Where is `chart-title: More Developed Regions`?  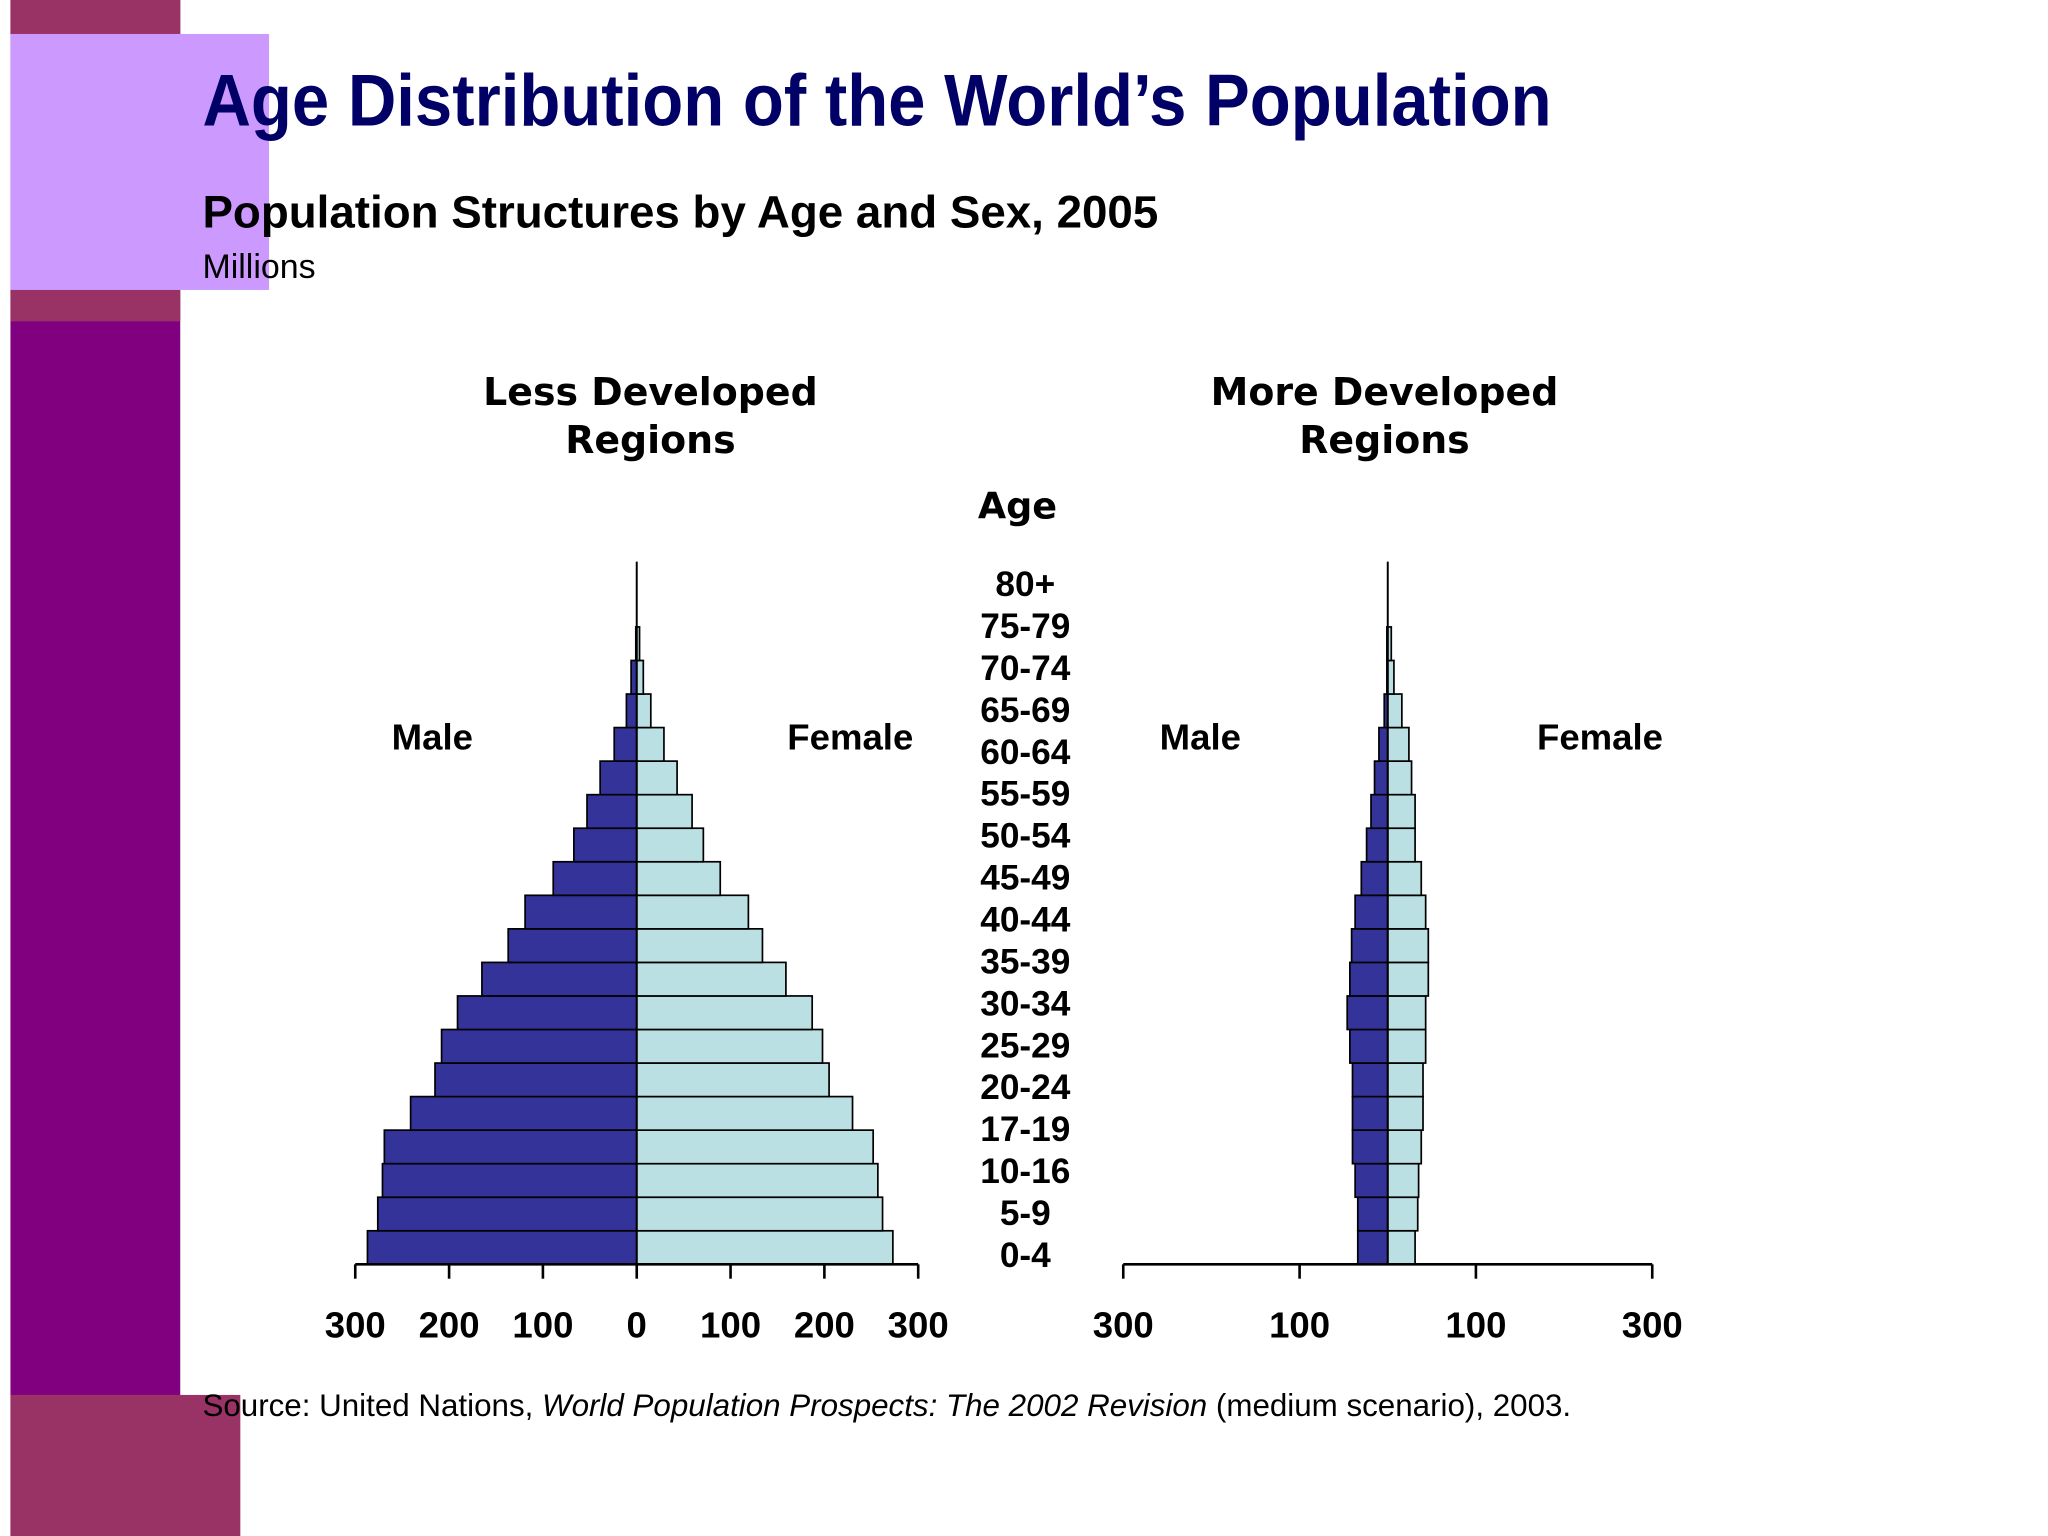 chart-title: More Developed Regions is located at coordinates (1384, 416).